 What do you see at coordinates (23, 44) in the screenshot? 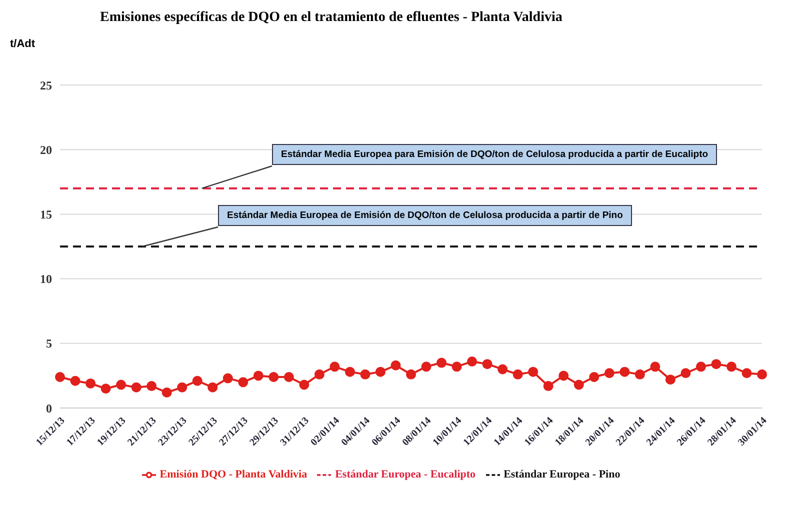
I see `y-axis-title: t/Adt` at bounding box center [23, 44].